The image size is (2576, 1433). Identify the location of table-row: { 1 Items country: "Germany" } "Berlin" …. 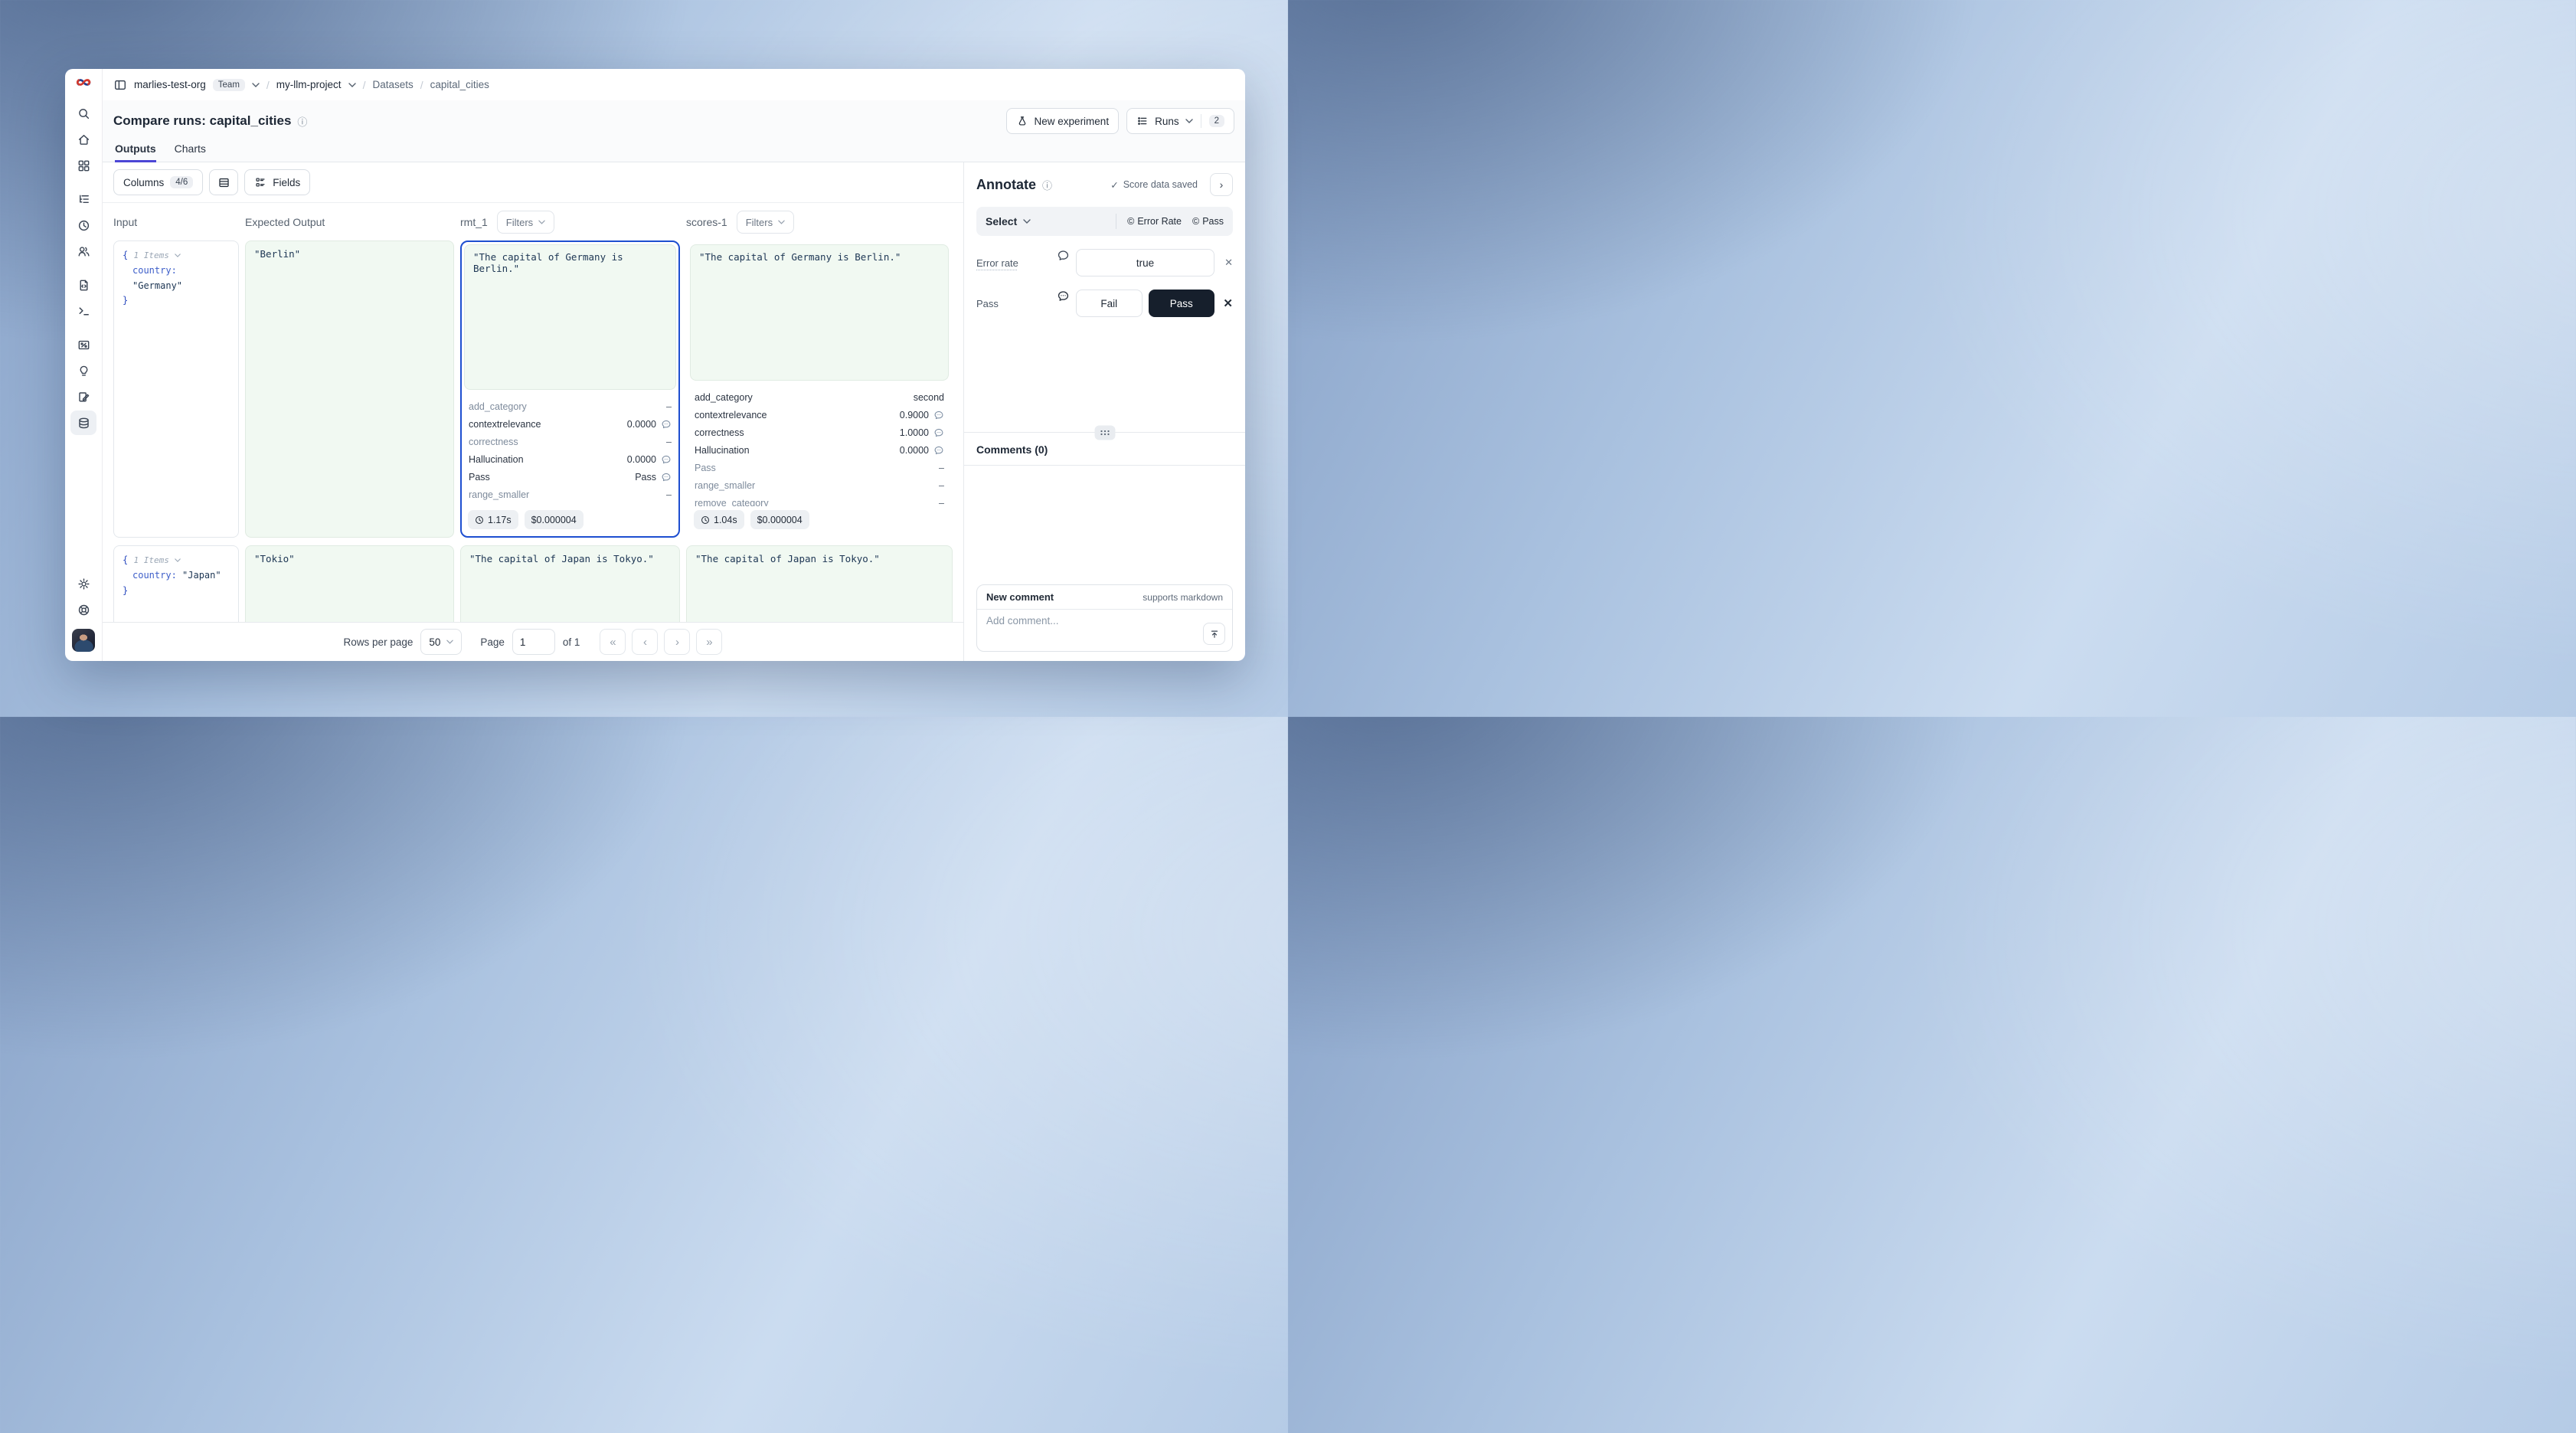
(533, 389).